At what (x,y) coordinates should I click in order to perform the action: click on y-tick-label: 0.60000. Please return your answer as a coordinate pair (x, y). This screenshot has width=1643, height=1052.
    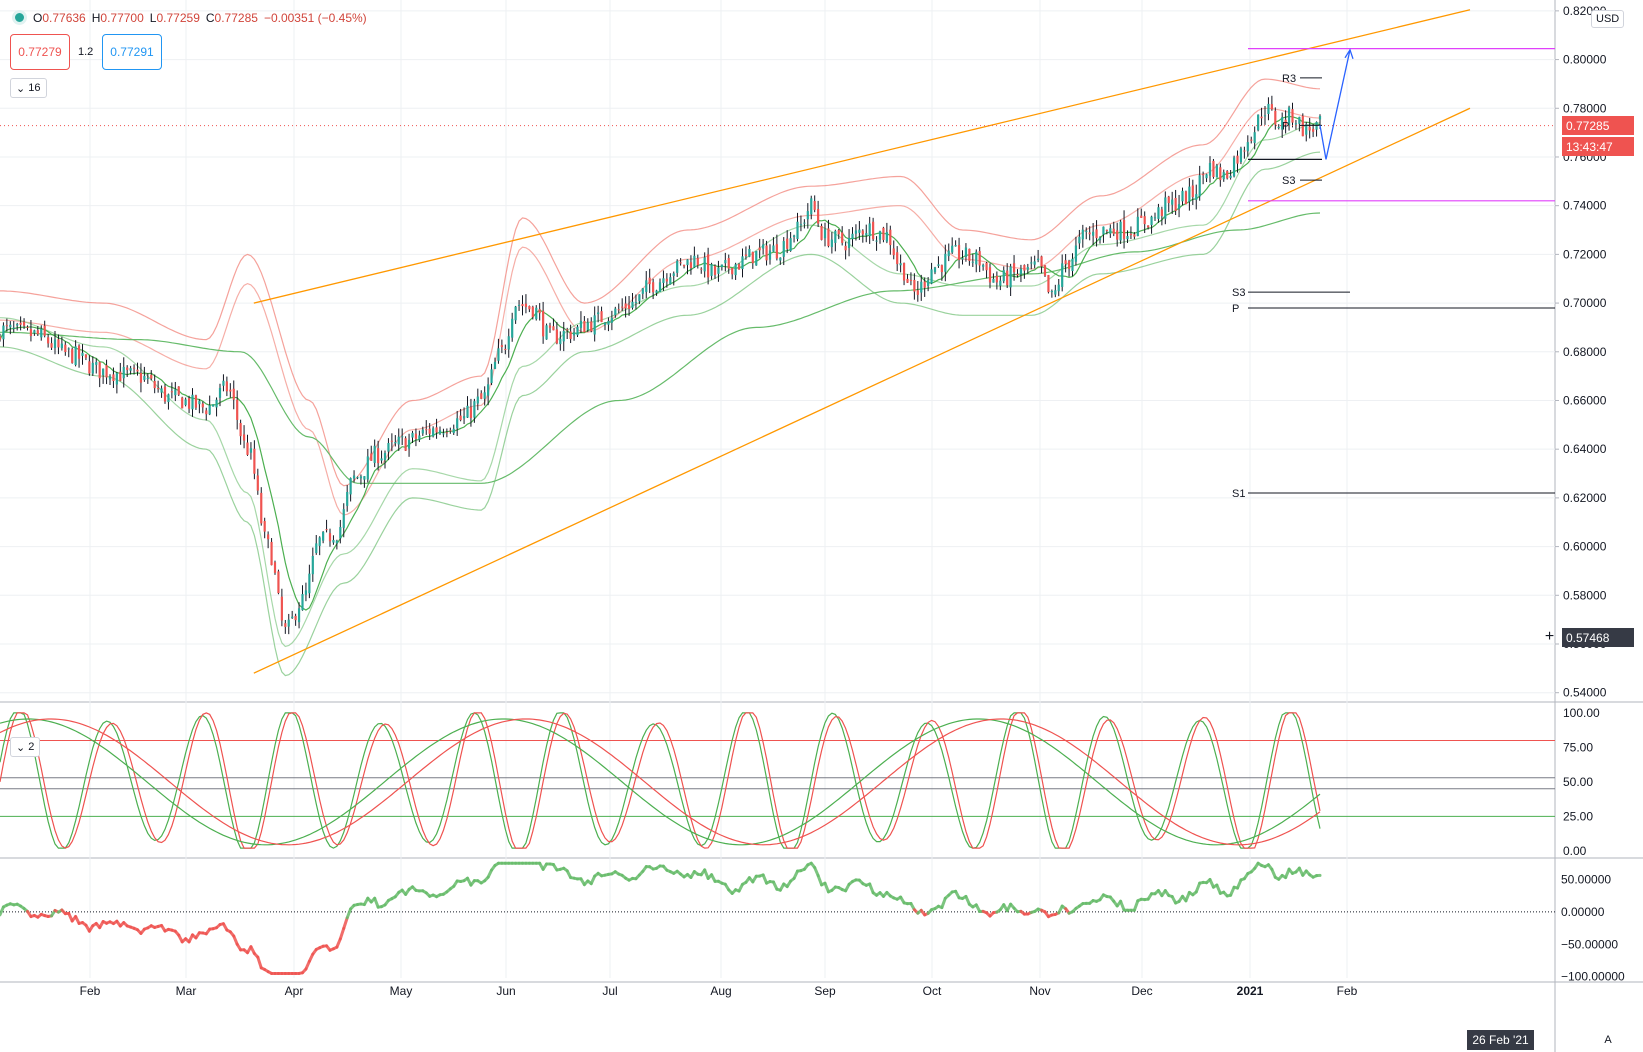
    Looking at the image, I should click on (1585, 547).